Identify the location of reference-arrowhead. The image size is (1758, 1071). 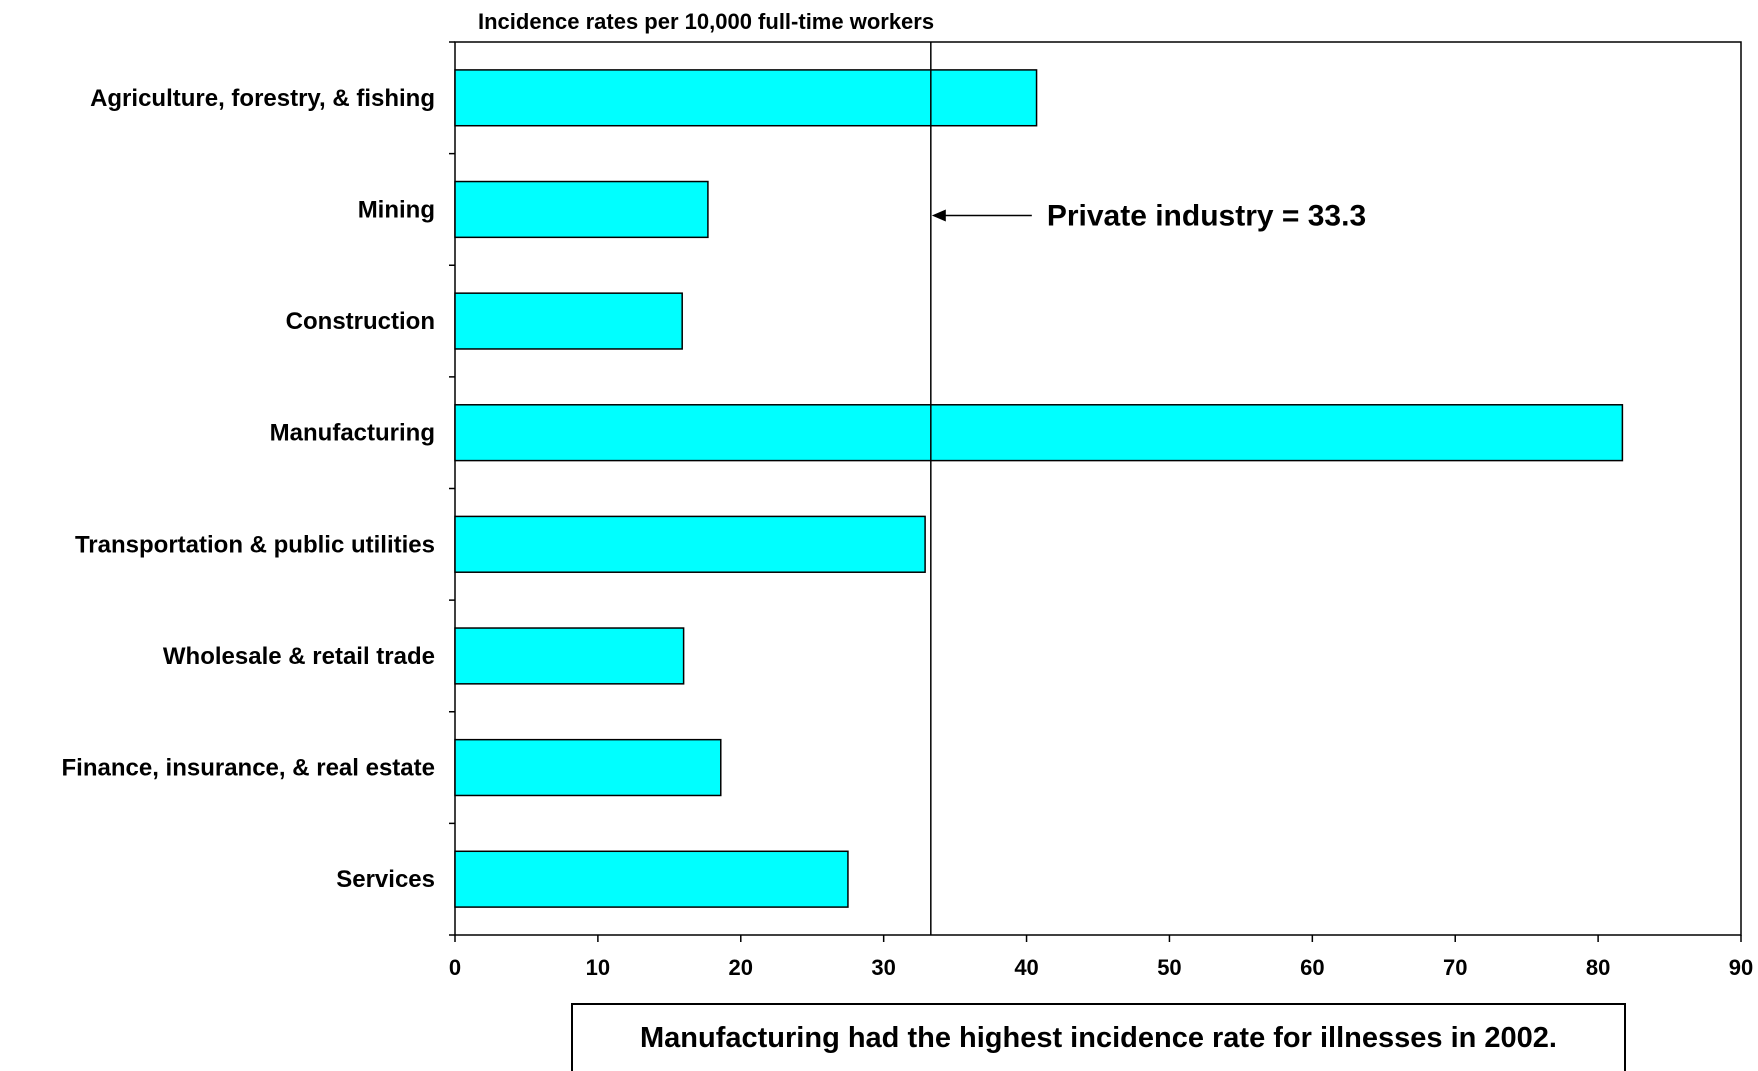
(938, 215).